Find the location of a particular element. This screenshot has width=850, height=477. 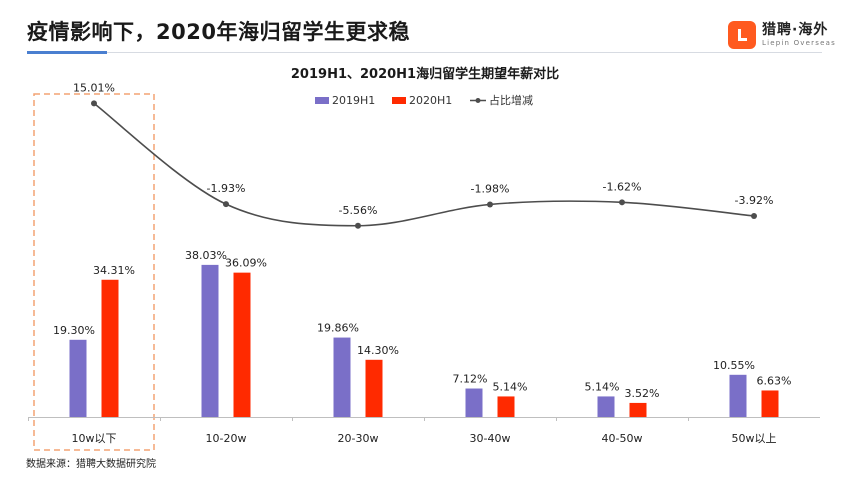

legend-swatch-2019 is located at coordinates (322, 100).